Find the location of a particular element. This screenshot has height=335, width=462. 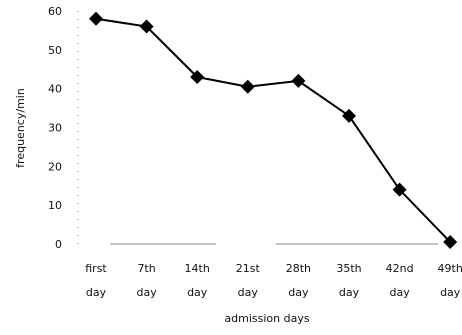

y-tick-label: 40 is located at coordinates (55, 89).